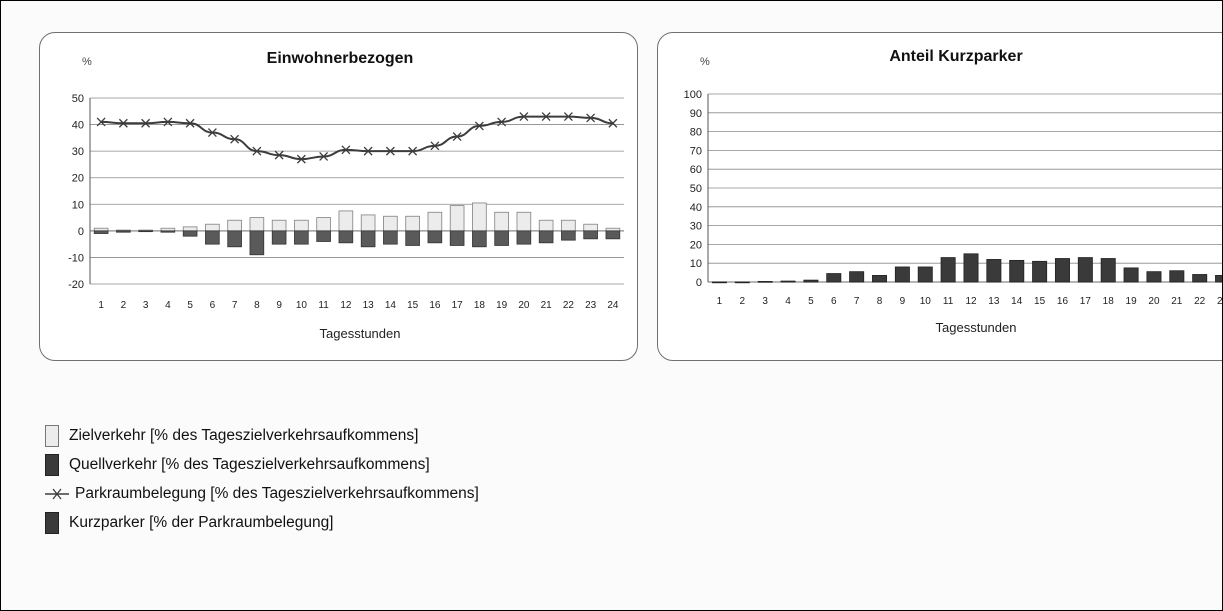  What do you see at coordinates (1109, 301) in the screenshot?
I see `chart2-x-tick-label: 18` at bounding box center [1109, 301].